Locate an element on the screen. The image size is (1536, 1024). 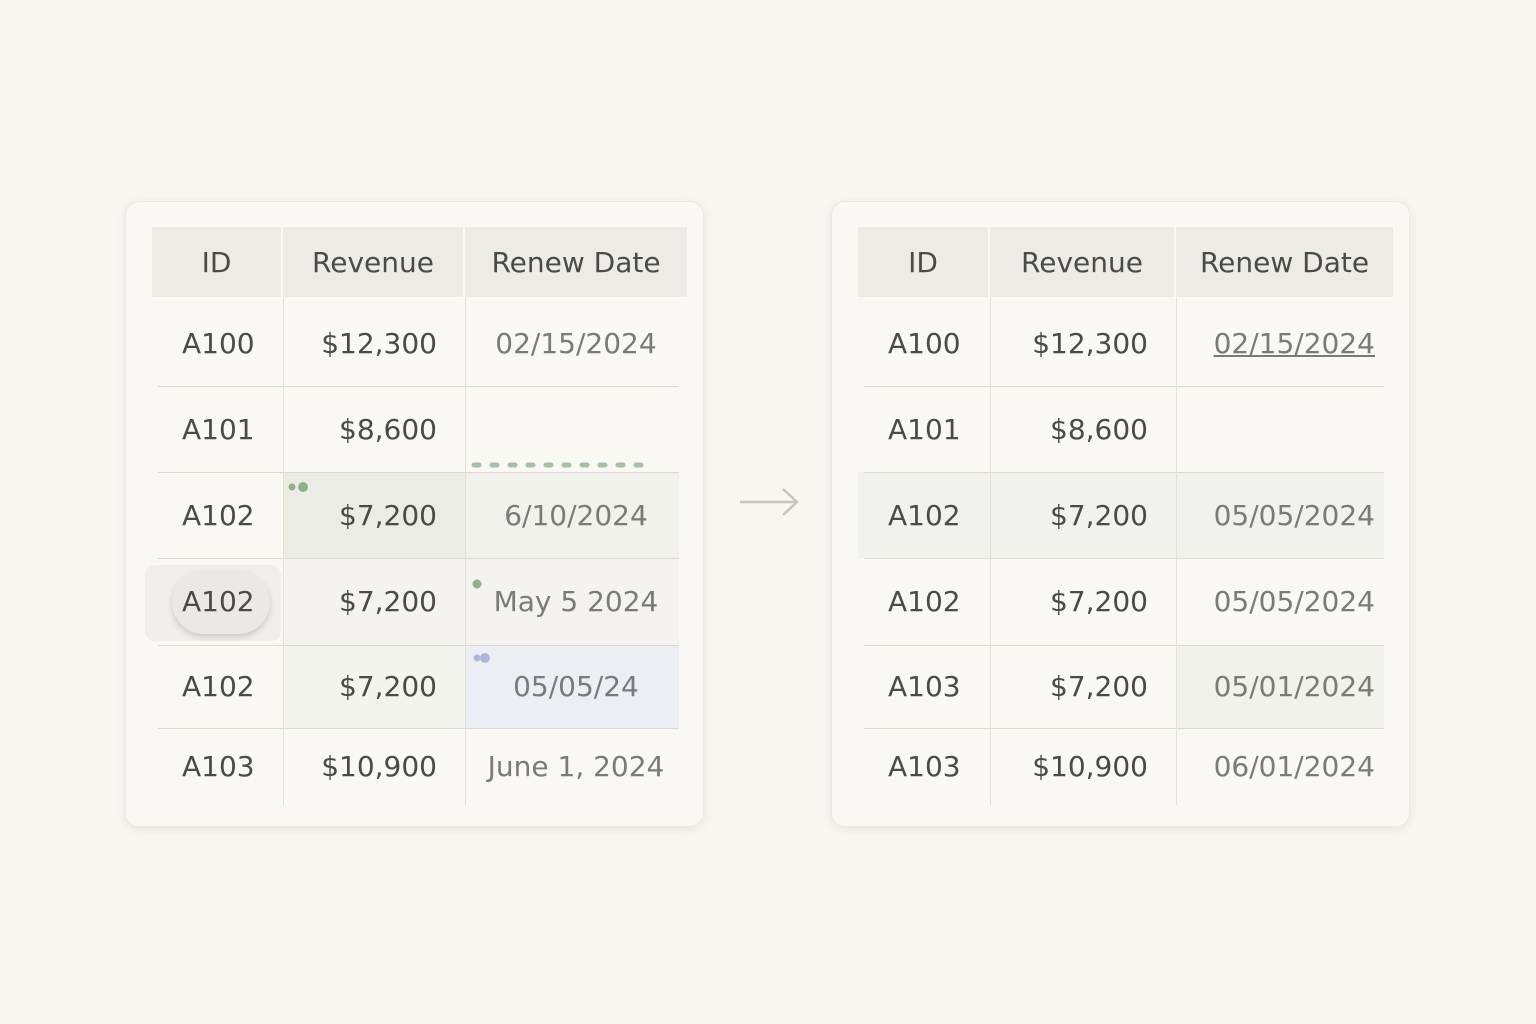
date-cell: 05/01/2024 is located at coordinates (1294, 686).